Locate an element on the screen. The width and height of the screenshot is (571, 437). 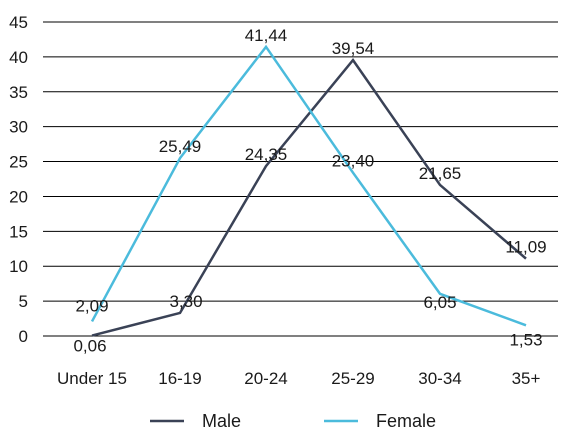
x-tick-label: 30-34 is located at coordinates (439, 378).